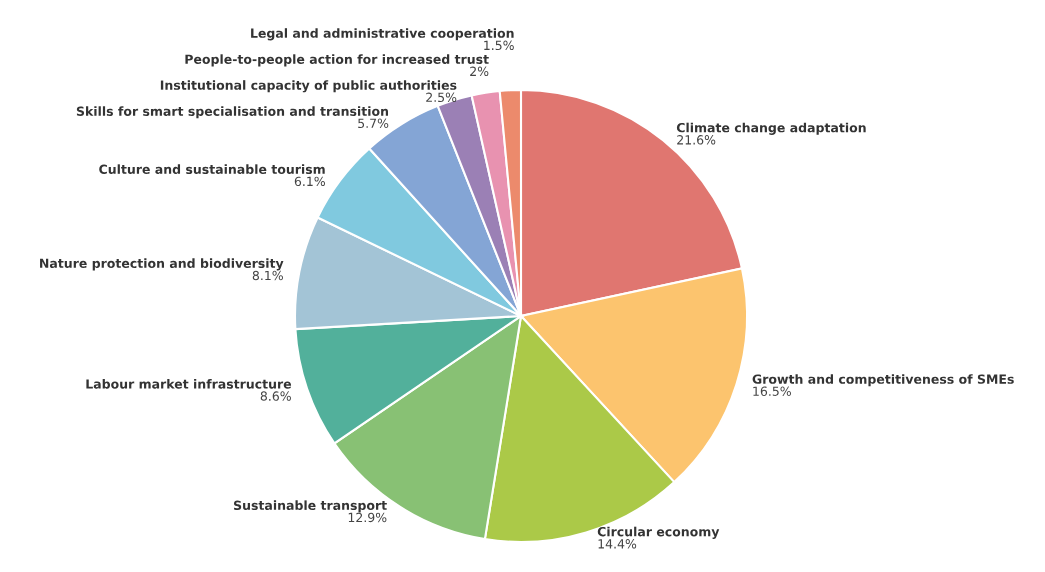 This screenshot has height=572, width=1045. What do you see at coordinates (771, 128) in the screenshot?
I see `slice-label: Climate change adaptation` at bounding box center [771, 128].